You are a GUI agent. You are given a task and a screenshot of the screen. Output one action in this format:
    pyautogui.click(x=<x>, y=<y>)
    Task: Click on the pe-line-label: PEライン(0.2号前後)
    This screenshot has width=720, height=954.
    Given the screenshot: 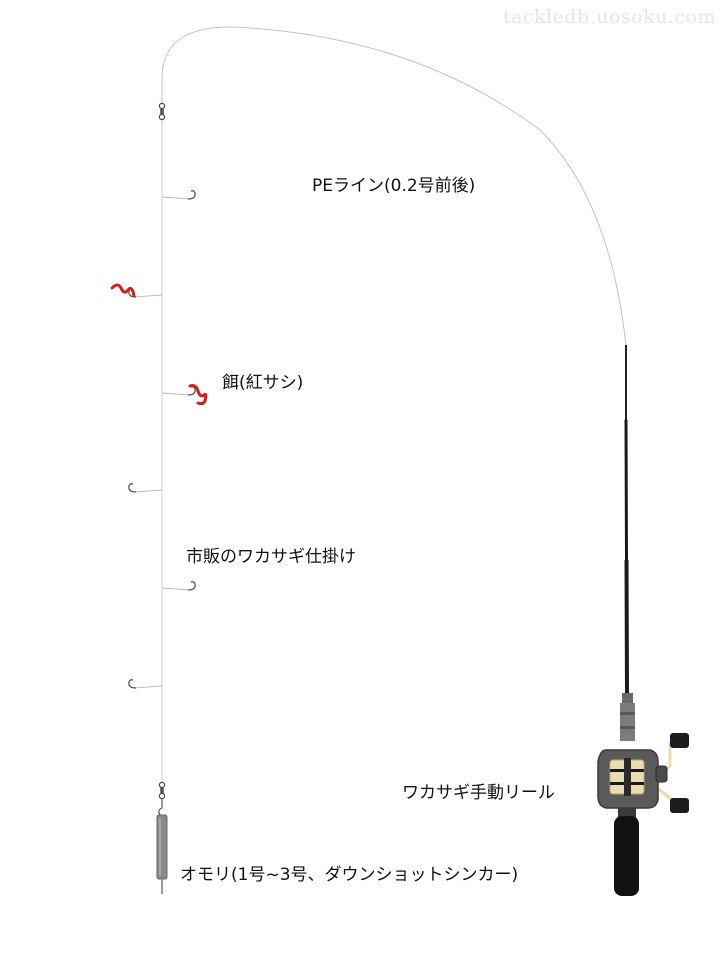 What is the action you would take?
    pyautogui.click(x=394, y=186)
    